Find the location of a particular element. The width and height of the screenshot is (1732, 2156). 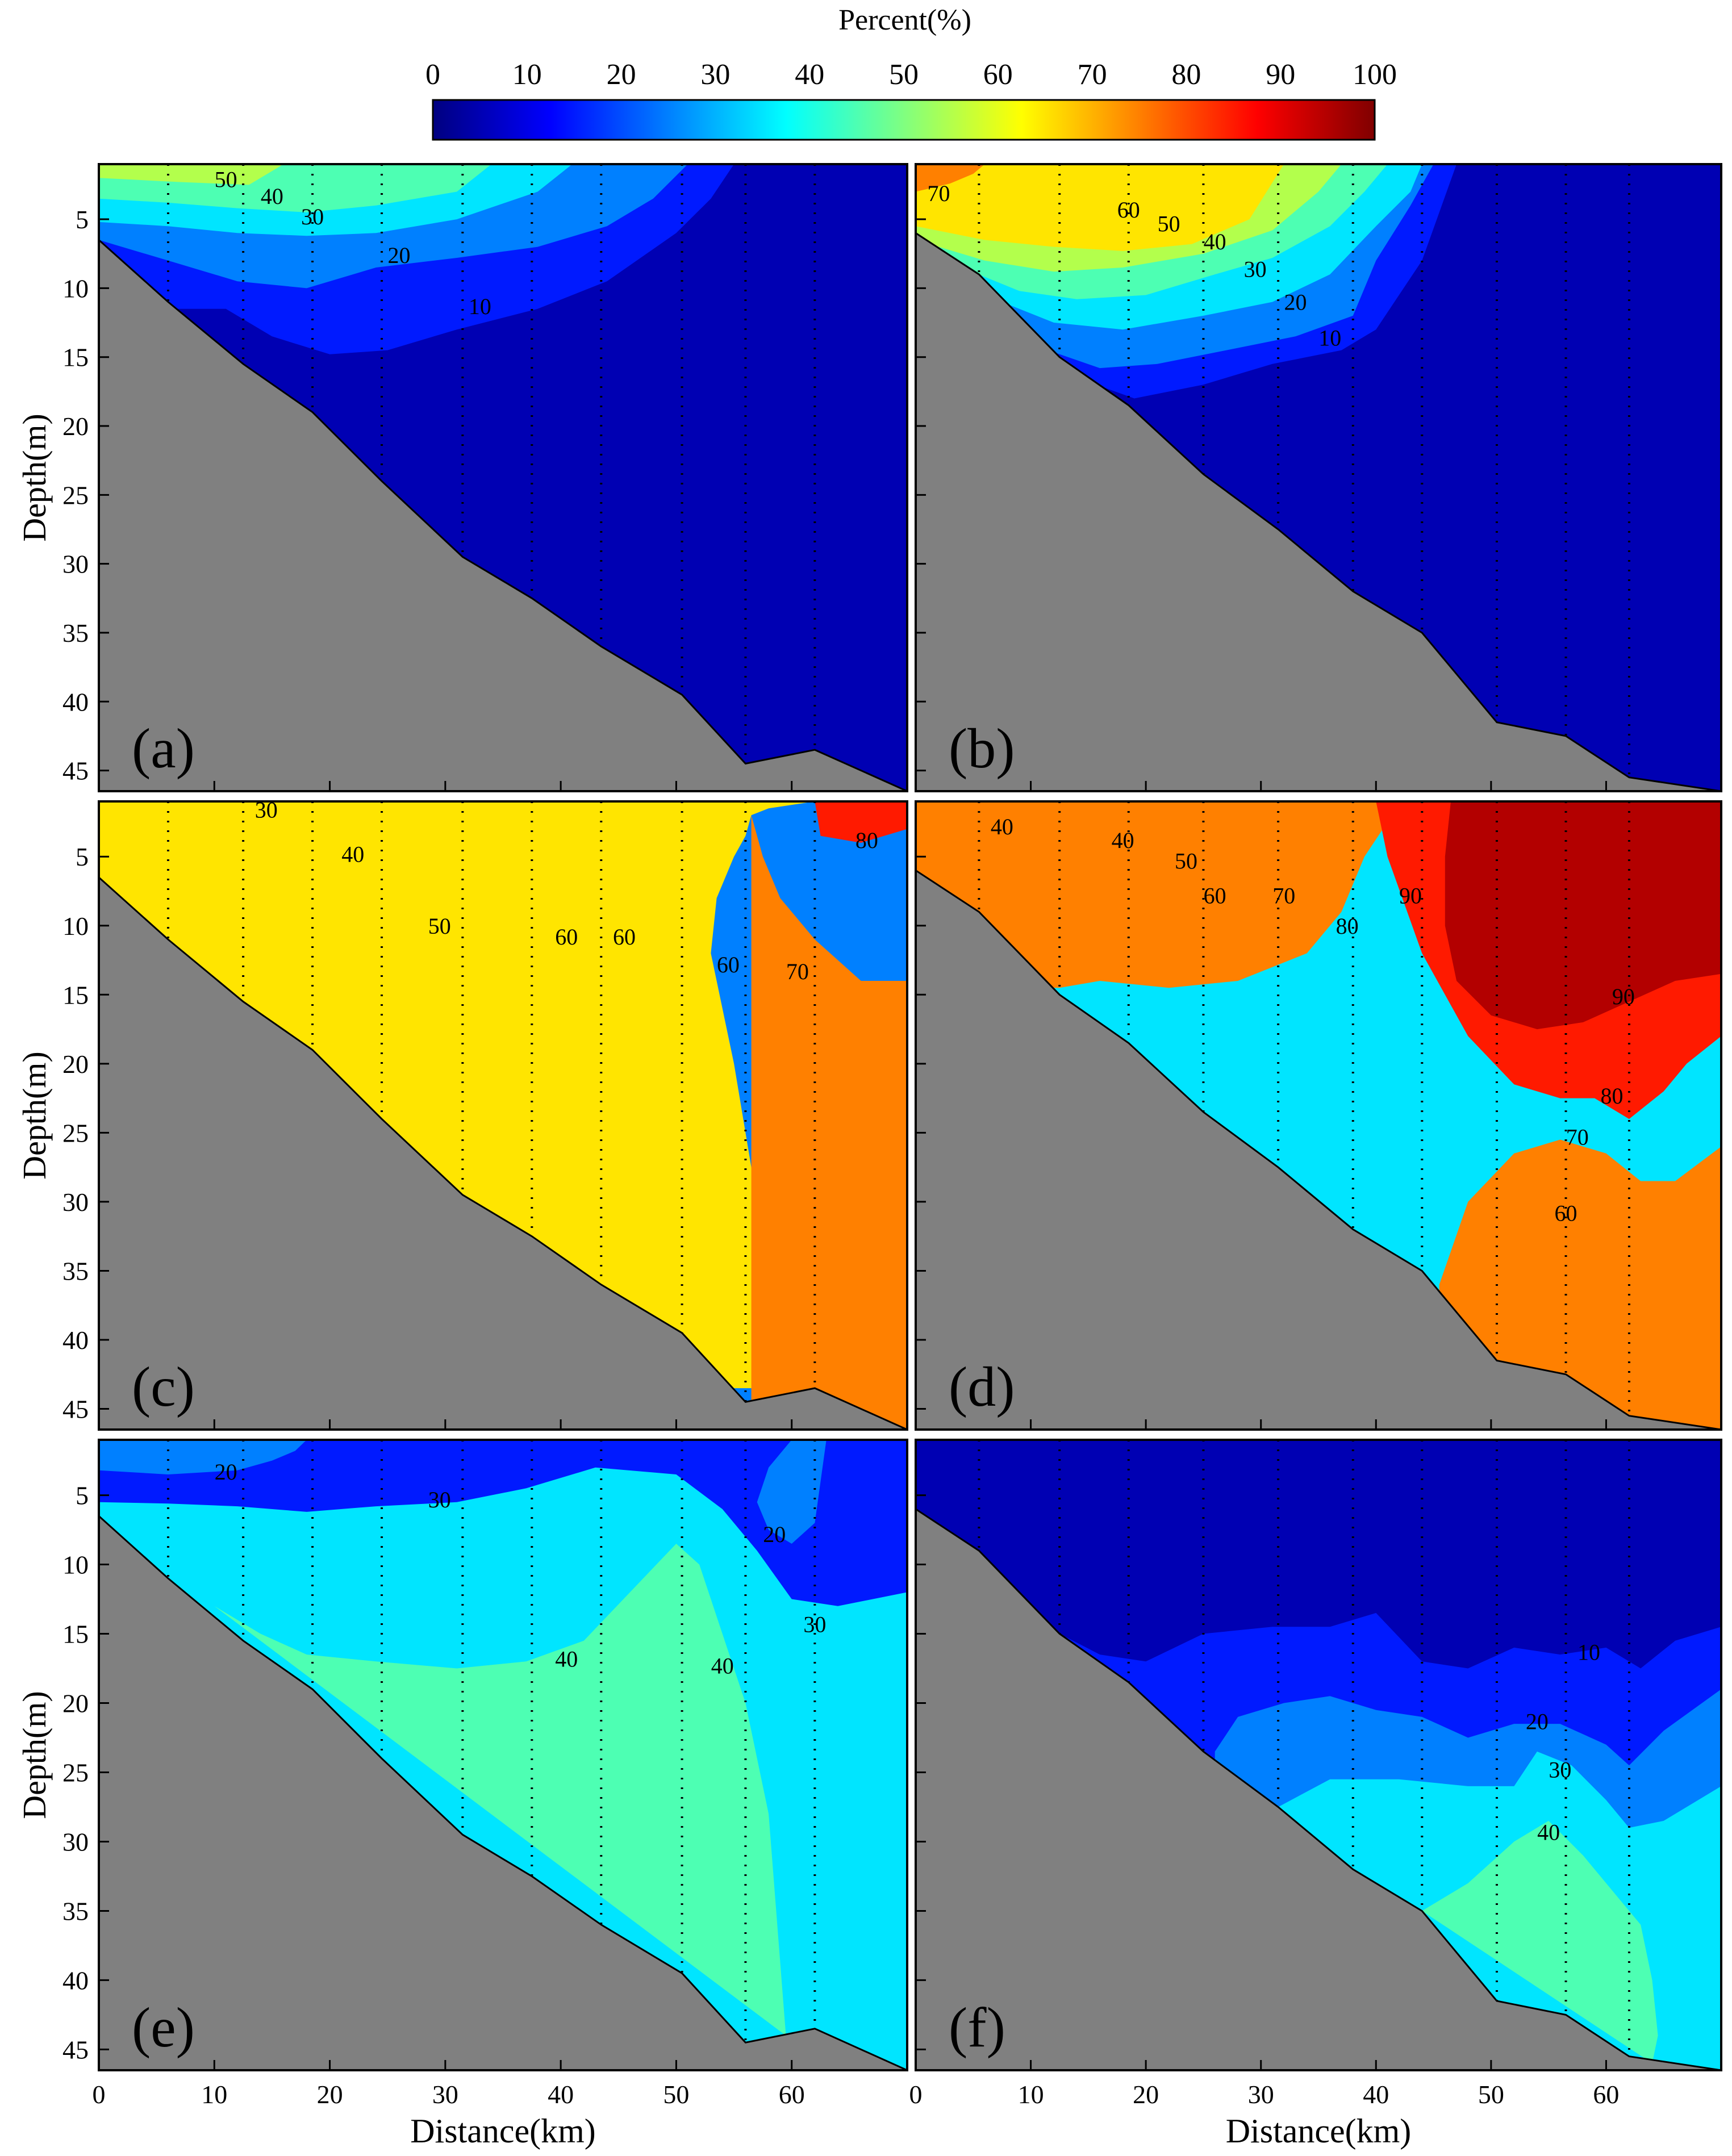

colorbar-tick-label: 10 is located at coordinates (527, 75).